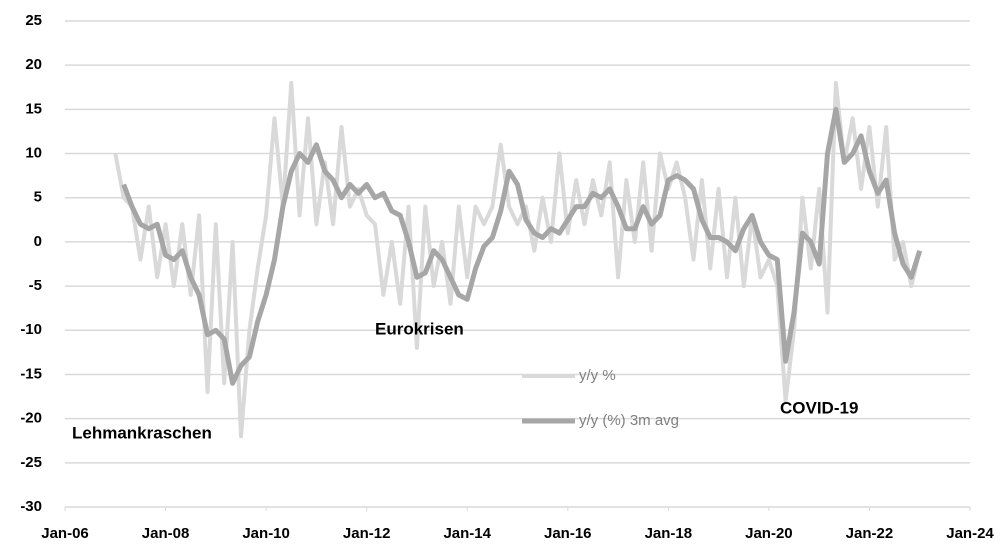  I want to click on x-tick-label: Jan-24, so click(970, 533).